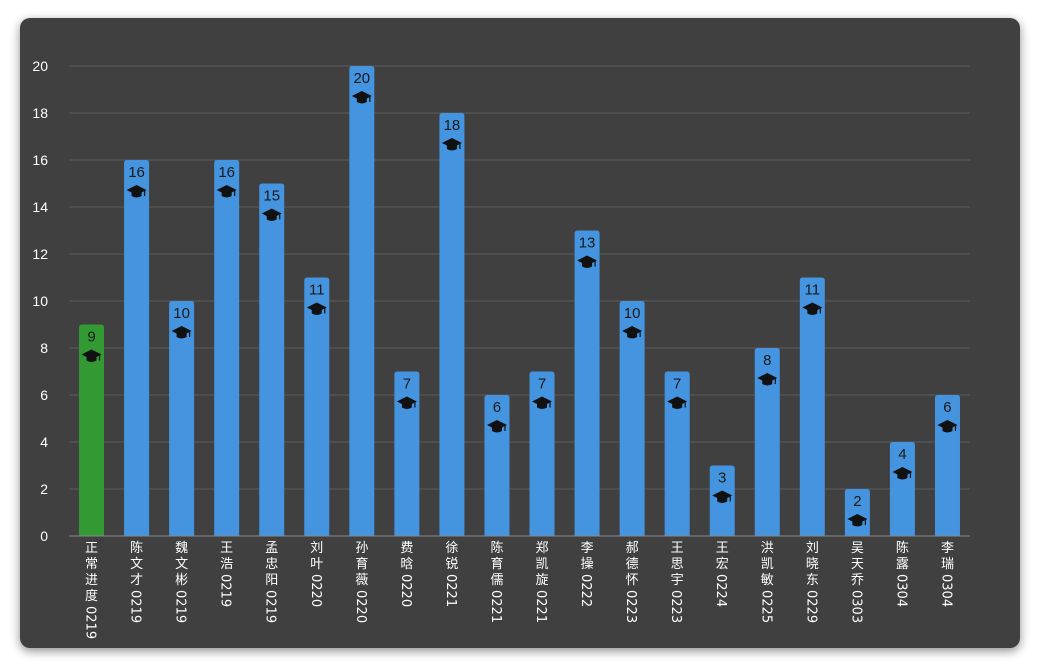 The image size is (1044, 667). What do you see at coordinates (181, 582) in the screenshot?
I see `x-tick-label: 魏文彬 0219` at bounding box center [181, 582].